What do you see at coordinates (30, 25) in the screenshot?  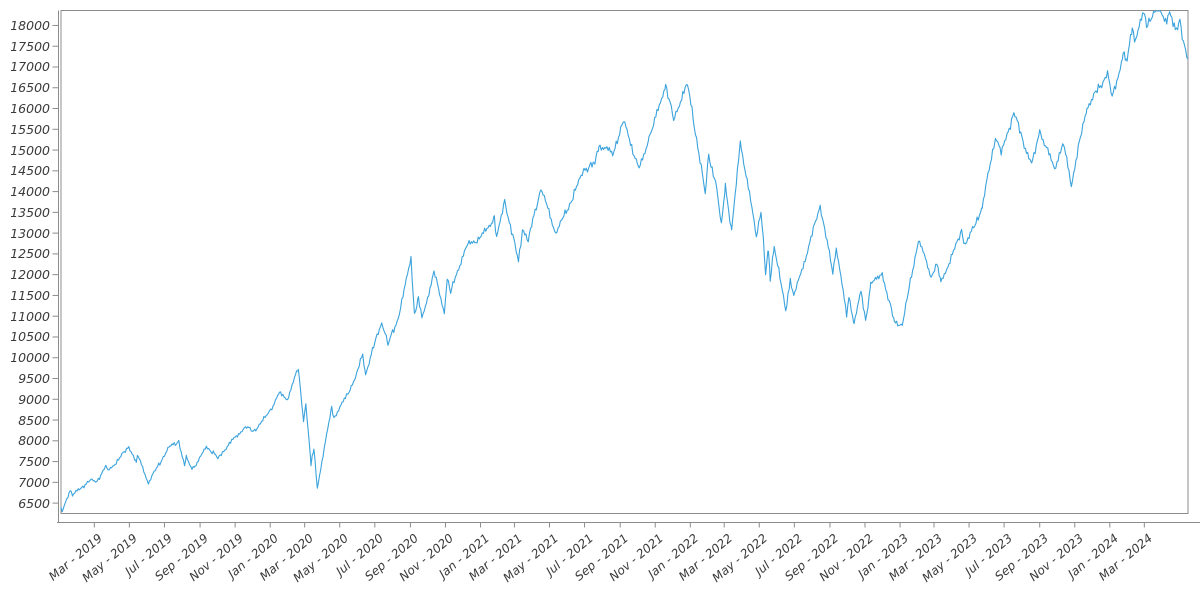 I see `y-tick-label: 18000` at bounding box center [30, 25].